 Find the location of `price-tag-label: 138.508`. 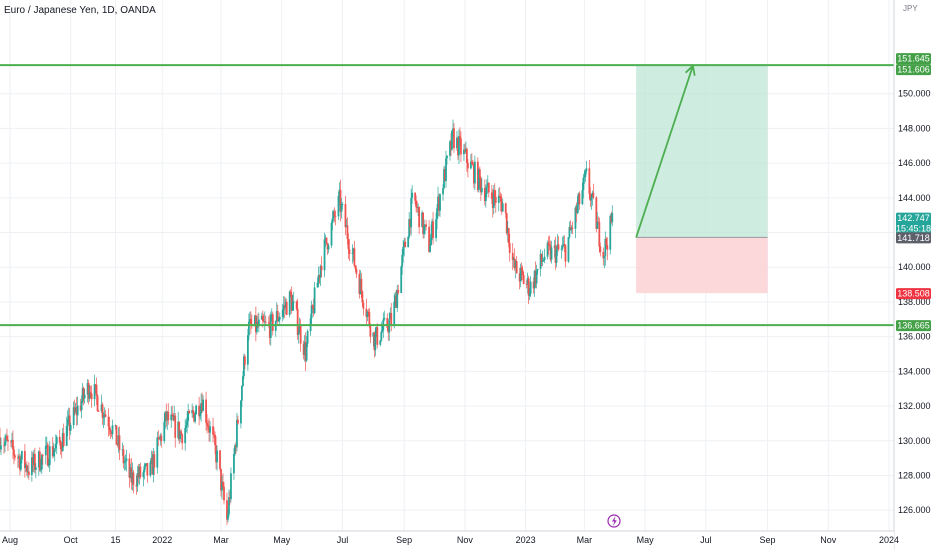

price-tag-label: 138.508 is located at coordinates (913, 294).